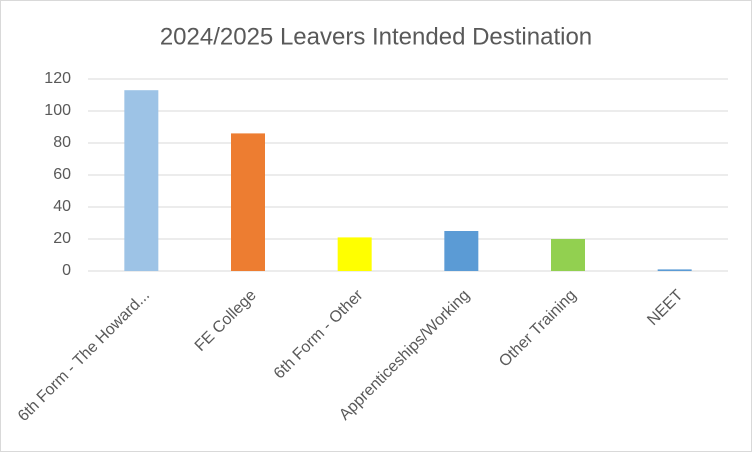  I want to click on y-tick-label: 60, so click(62, 174).